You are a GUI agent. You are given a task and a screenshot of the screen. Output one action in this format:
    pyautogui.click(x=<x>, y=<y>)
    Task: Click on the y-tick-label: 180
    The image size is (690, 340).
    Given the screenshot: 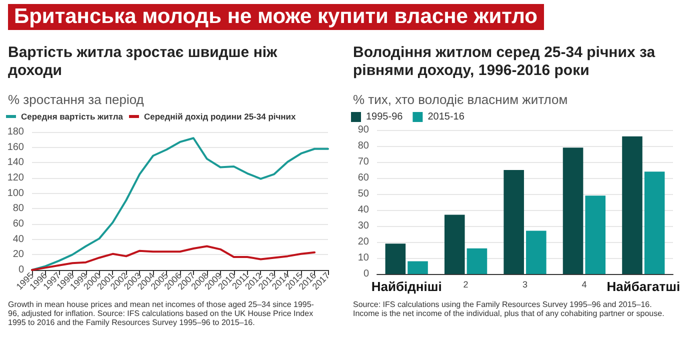 What is the action you would take?
    pyautogui.click(x=15, y=132)
    